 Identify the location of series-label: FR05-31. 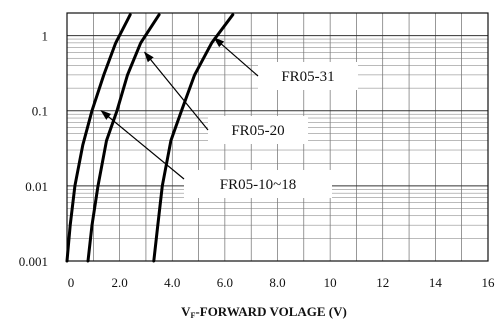
(307, 77).